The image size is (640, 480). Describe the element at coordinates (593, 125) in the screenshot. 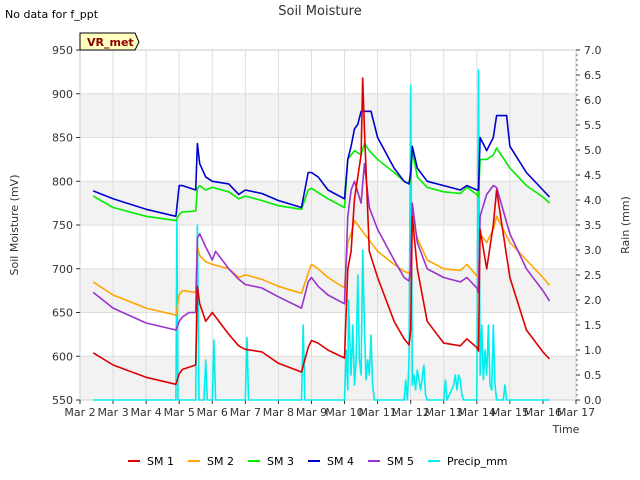

I see `y2-tick-label: 5.5` at that location.